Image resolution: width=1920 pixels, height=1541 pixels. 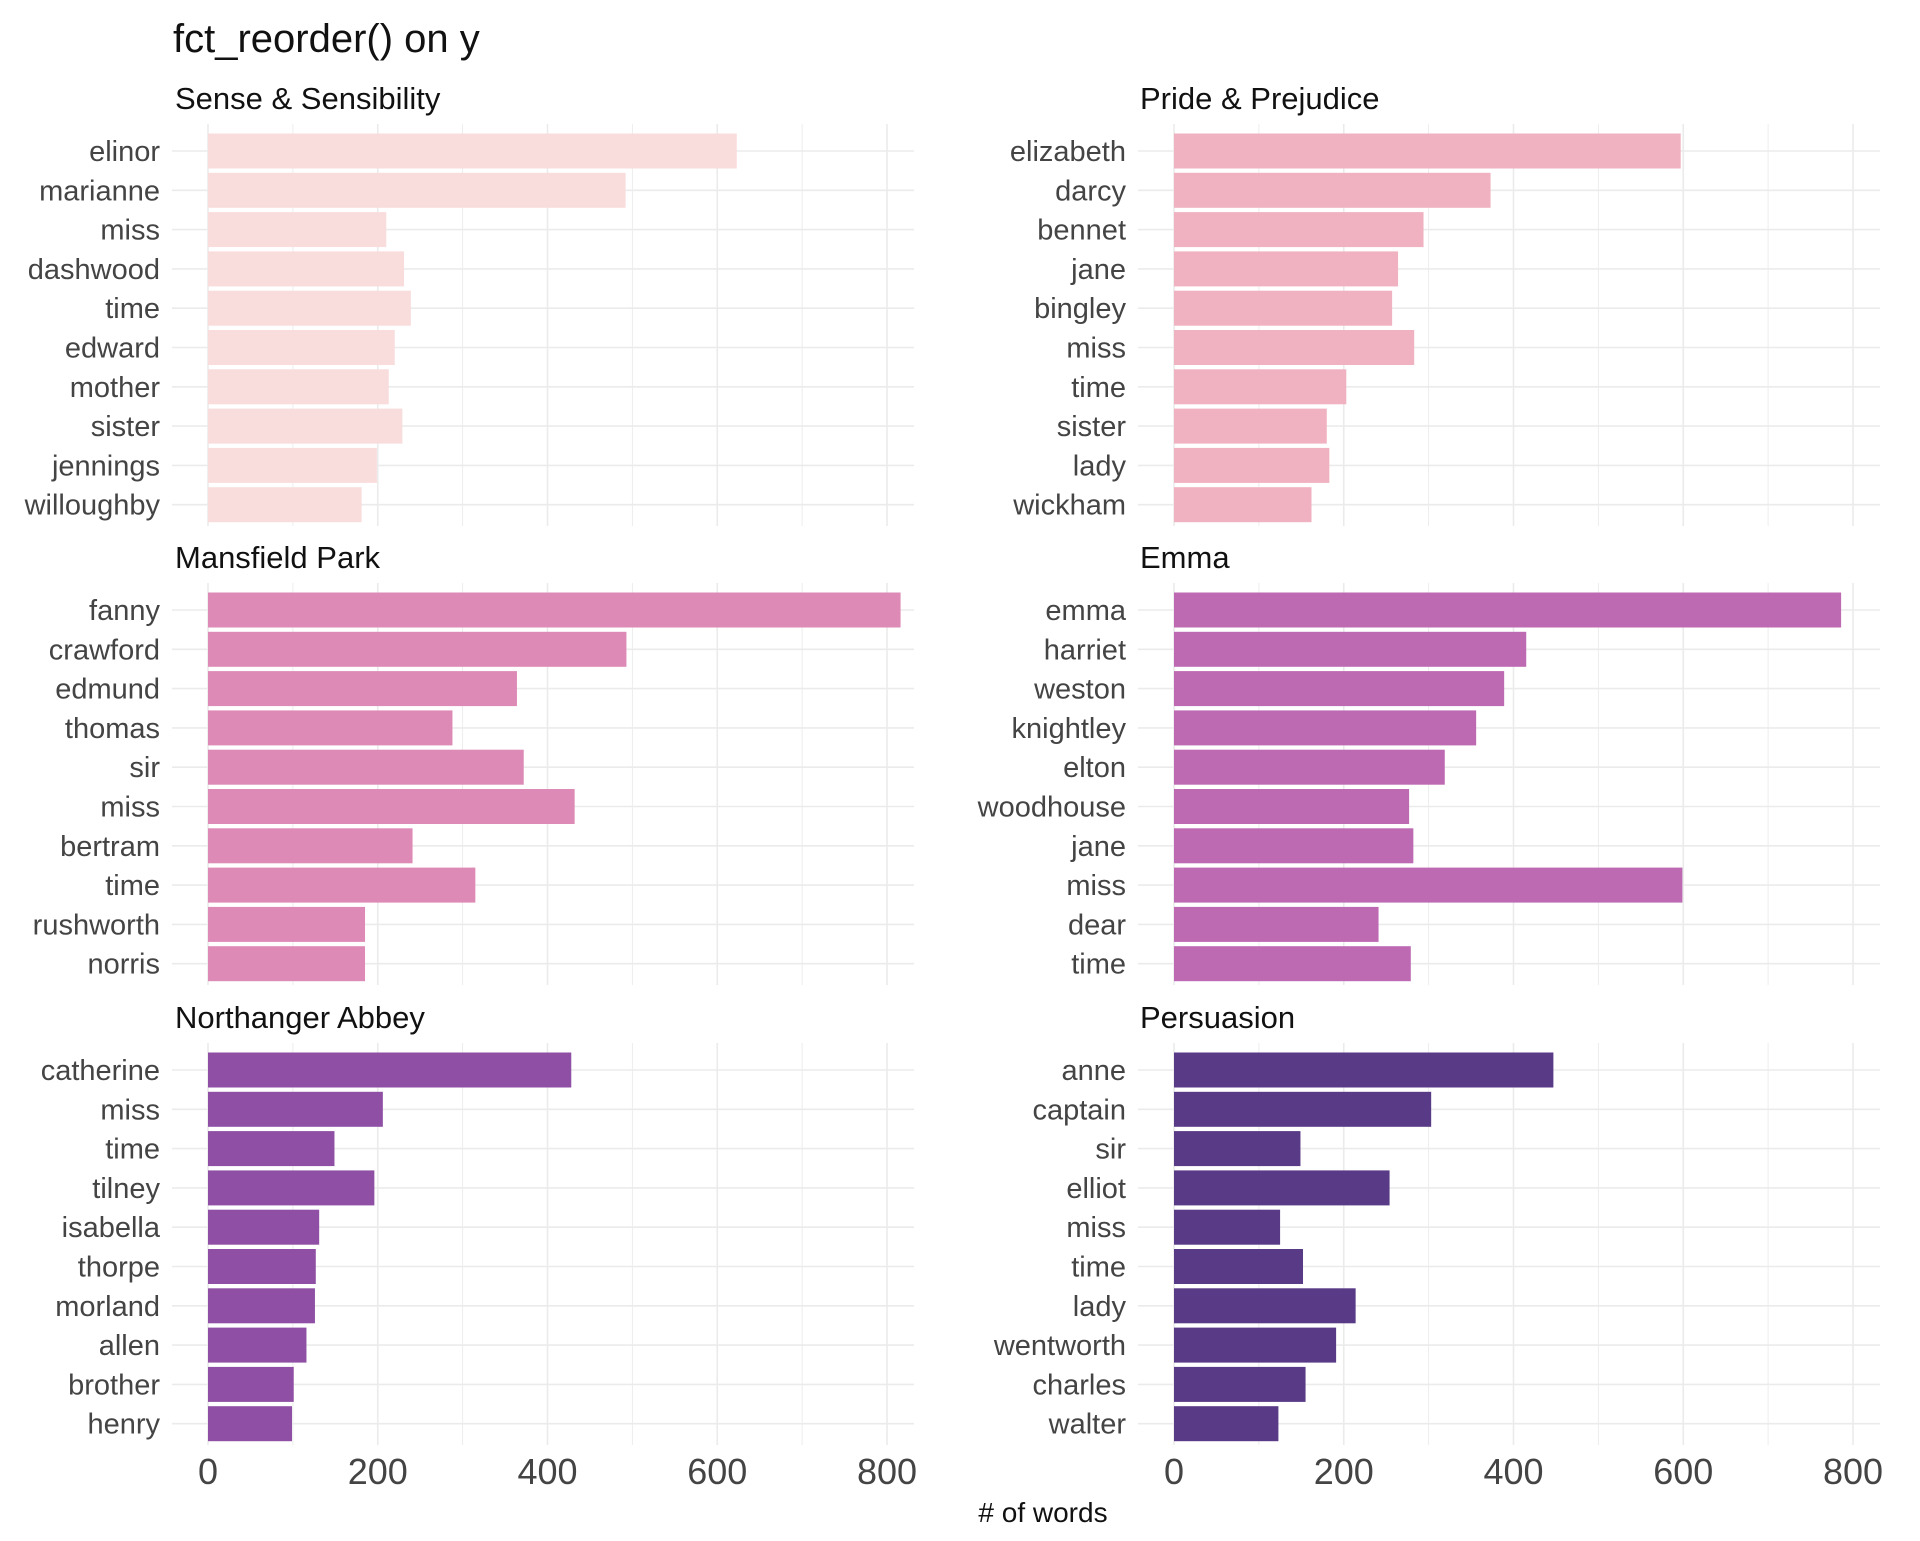 What do you see at coordinates (1090, 191) in the screenshot?
I see `category-label: darcy` at bounding box center [1090, 191].